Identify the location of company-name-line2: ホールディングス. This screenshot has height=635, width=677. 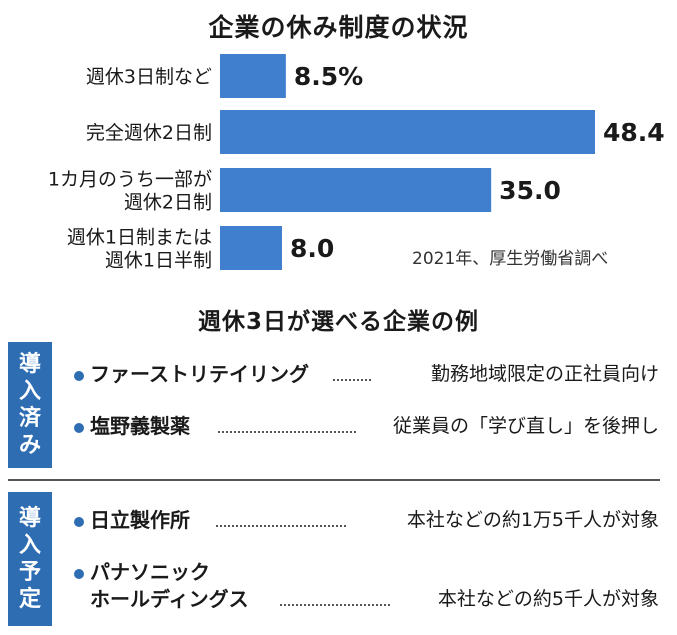
(169, 599).